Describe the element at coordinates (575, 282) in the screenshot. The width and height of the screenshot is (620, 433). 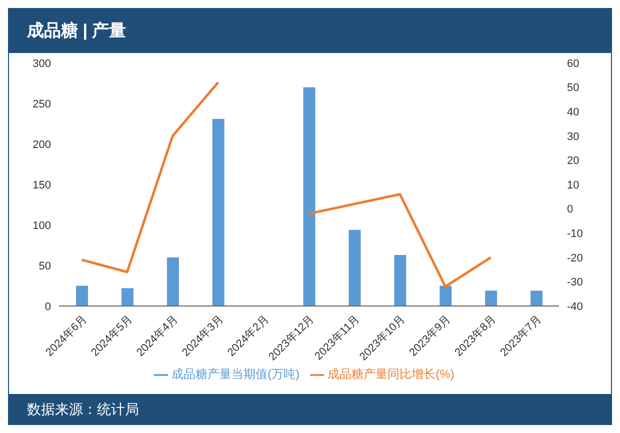
I see `y2-tick-label: -30` at that location.